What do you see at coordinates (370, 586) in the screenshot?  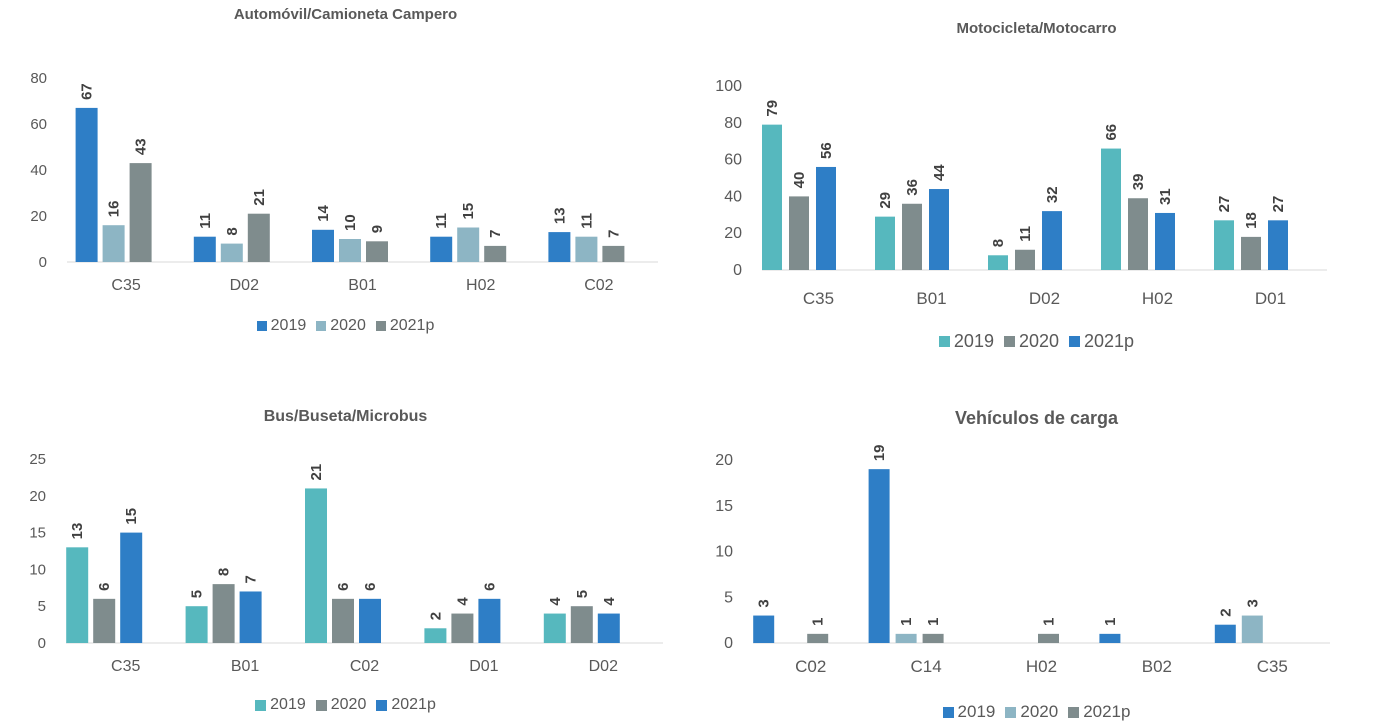 I see `data-label: 6` at bounding box center [370, 586].